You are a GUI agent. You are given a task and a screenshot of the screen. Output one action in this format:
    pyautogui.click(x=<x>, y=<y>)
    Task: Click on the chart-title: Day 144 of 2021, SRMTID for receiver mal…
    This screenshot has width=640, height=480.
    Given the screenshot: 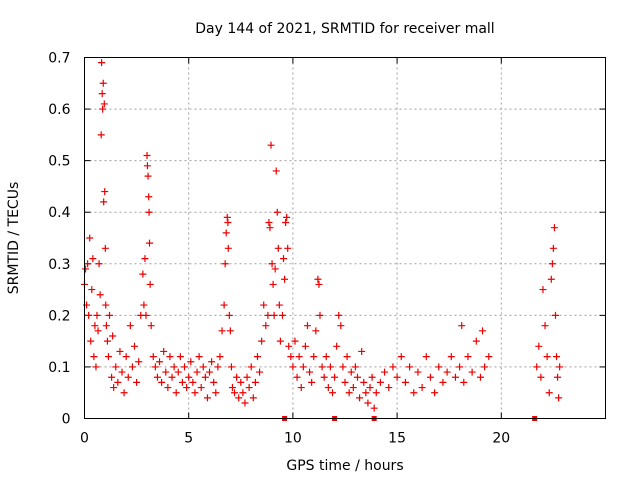 What is the action you would take?
    pyautogui.click(x=344, y=29)
    